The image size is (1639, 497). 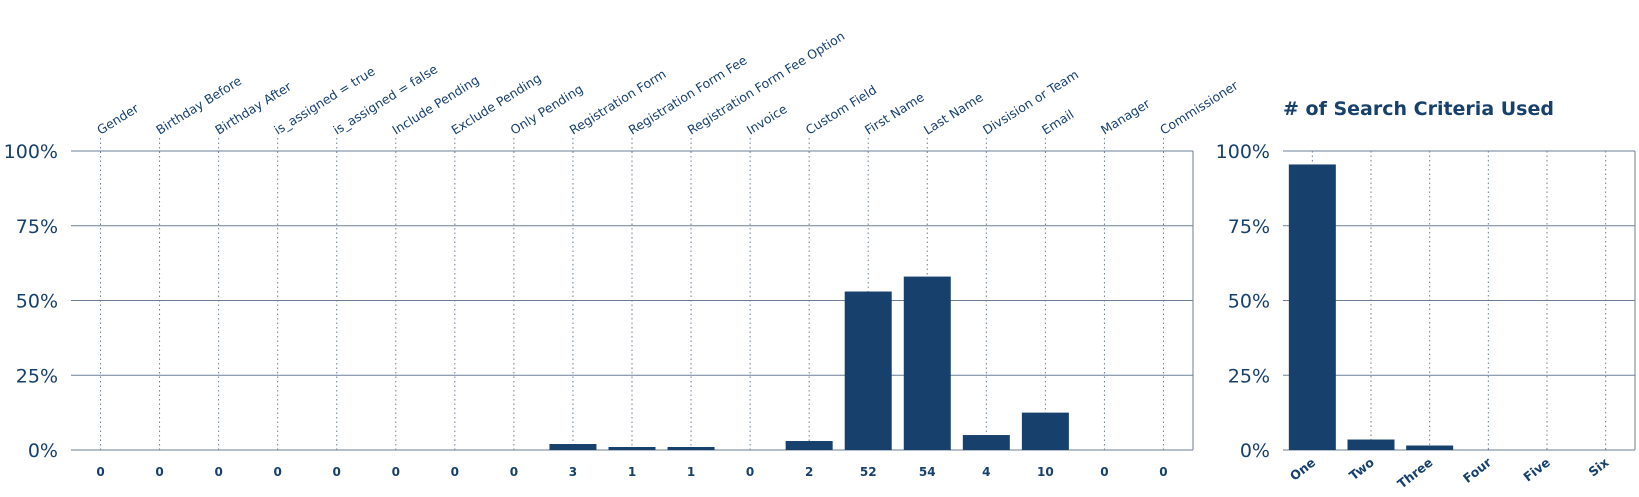 What do you see at coordinates (767, 119) in the screenshot?
I see `category-label: Invoice` at bounding box center [767, 119].